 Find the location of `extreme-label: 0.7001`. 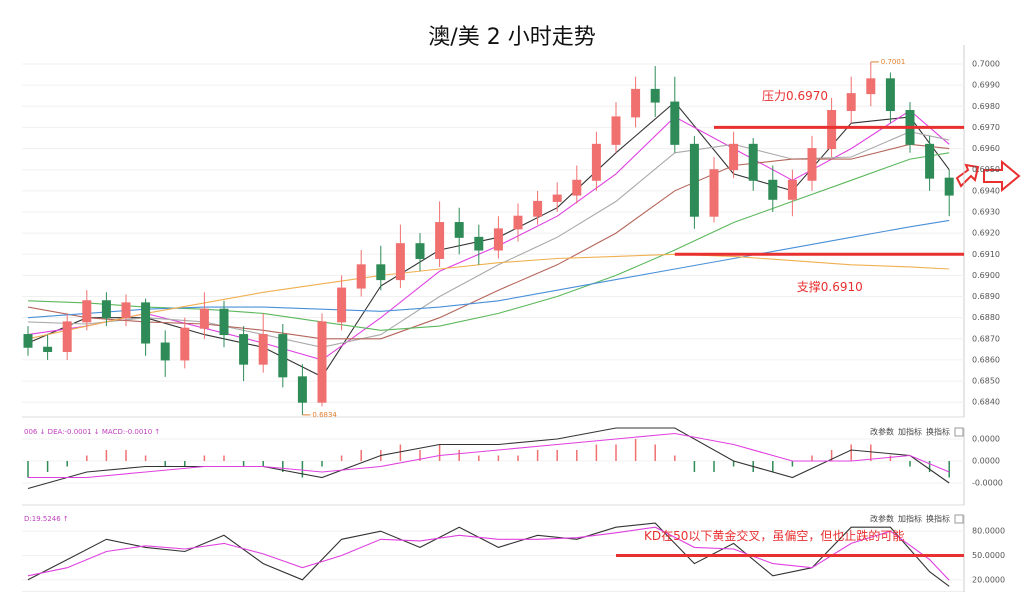

extreme-label: 0.7001 is located at coordinates (893, 62).